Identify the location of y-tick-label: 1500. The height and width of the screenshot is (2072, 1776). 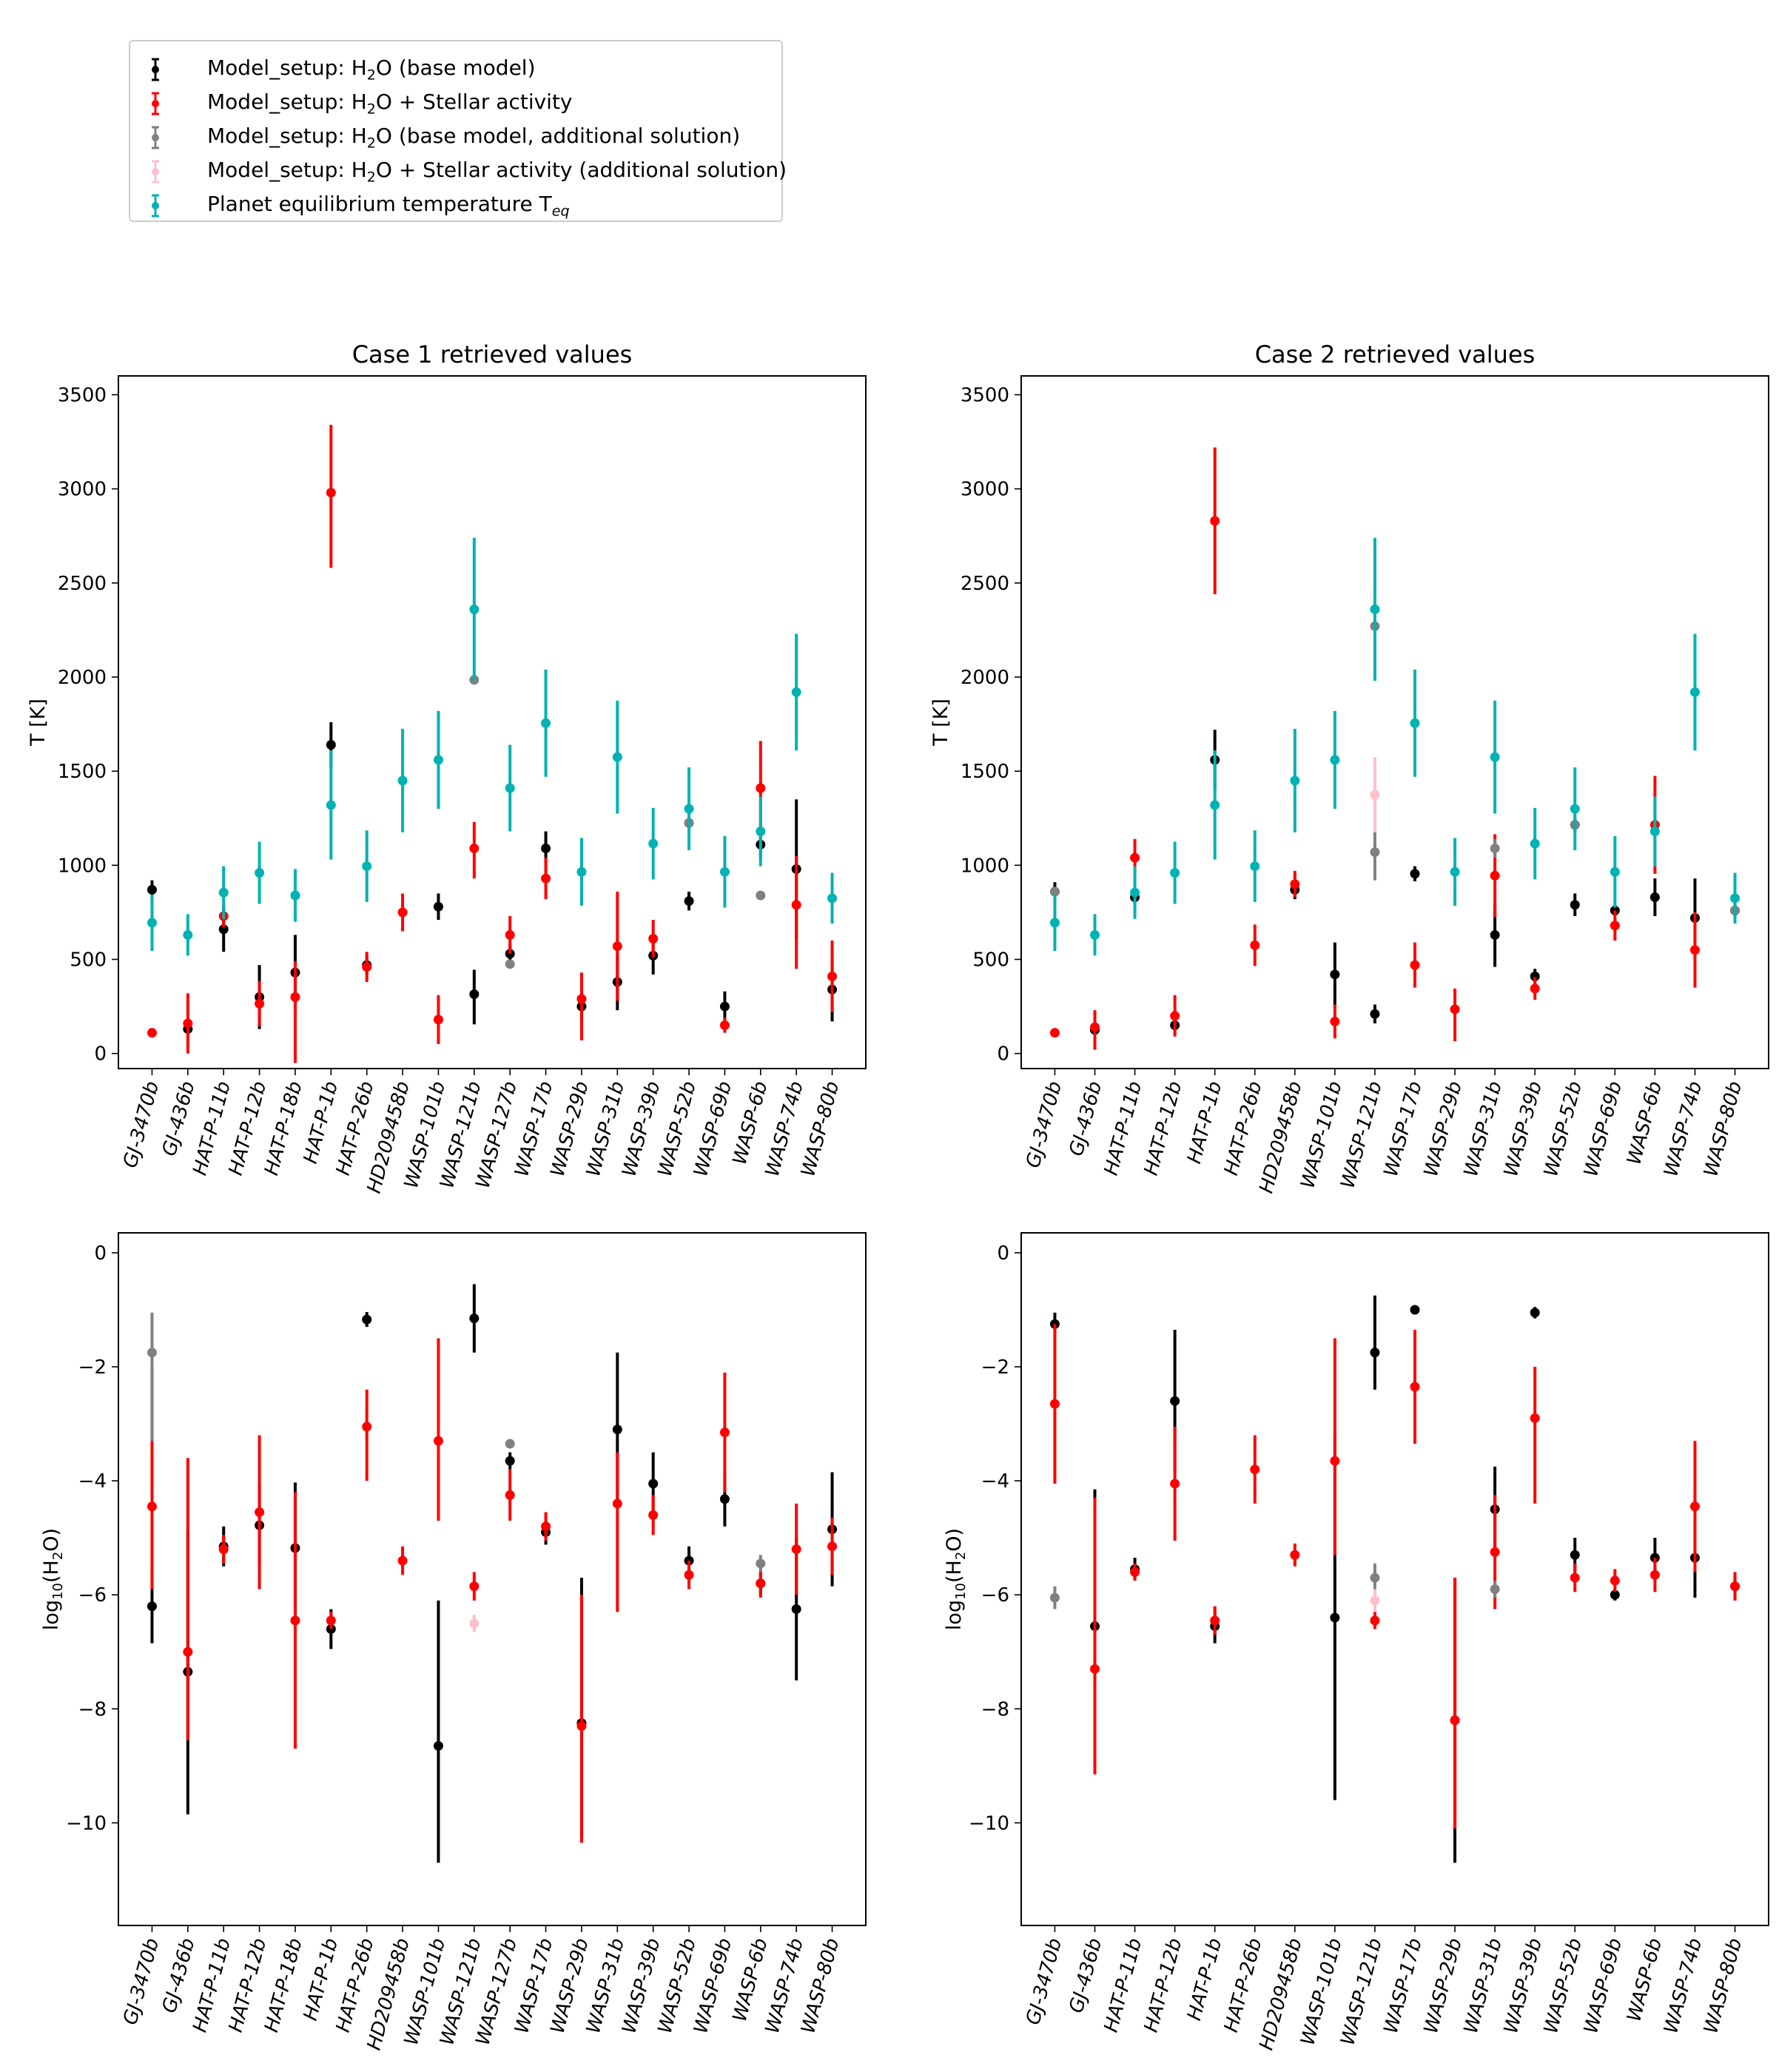
(82, 772).